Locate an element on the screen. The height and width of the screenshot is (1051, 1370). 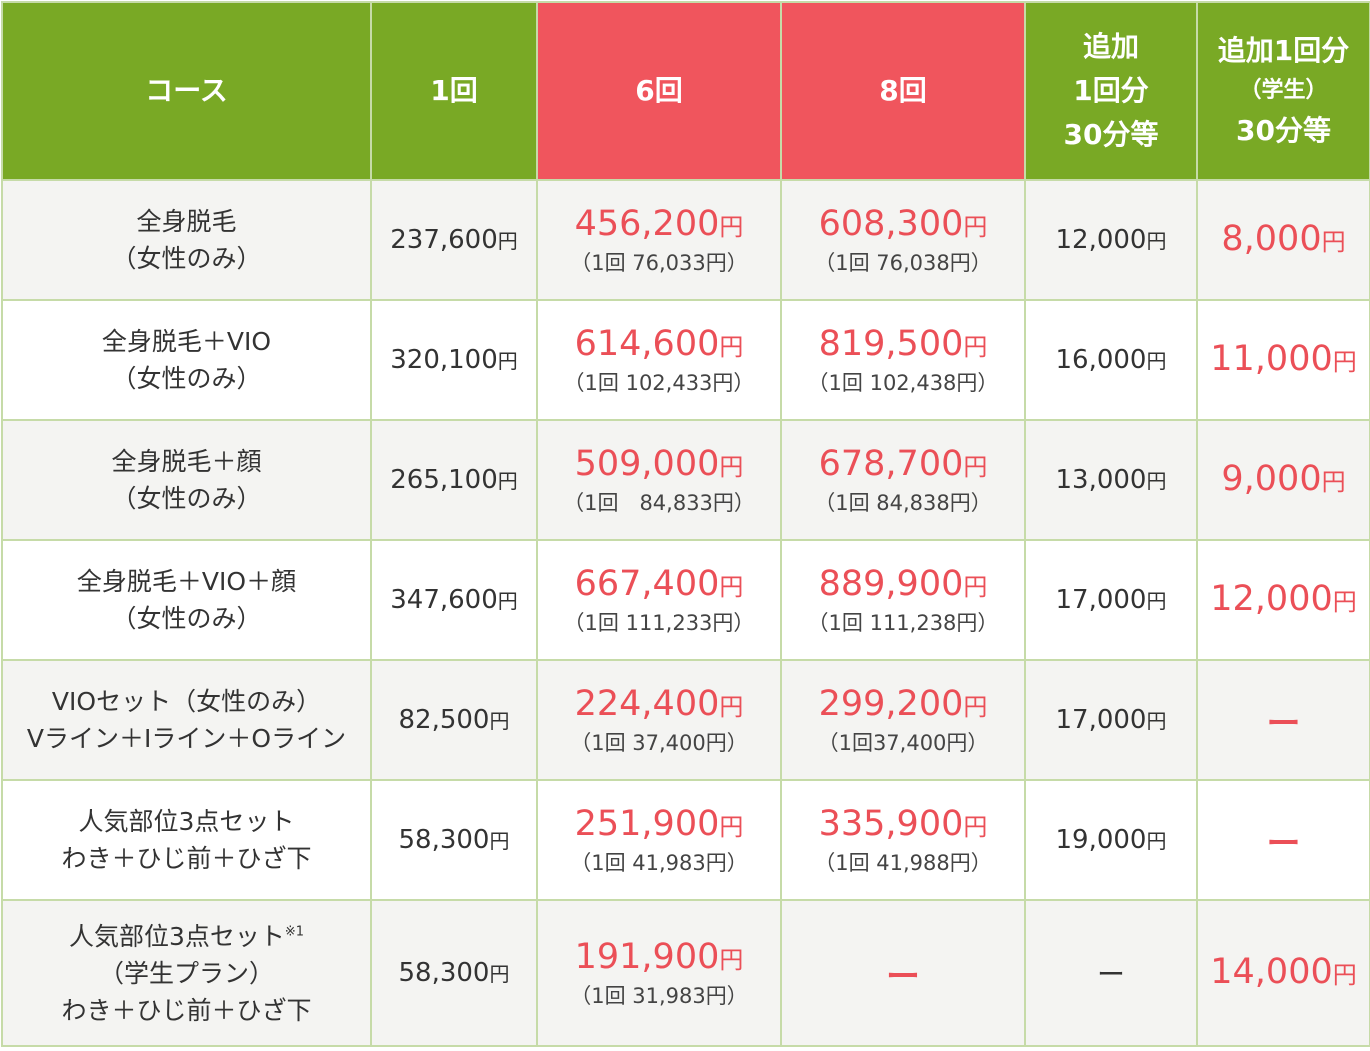
header-eight: 8回 is located at coordinates (903, 91).